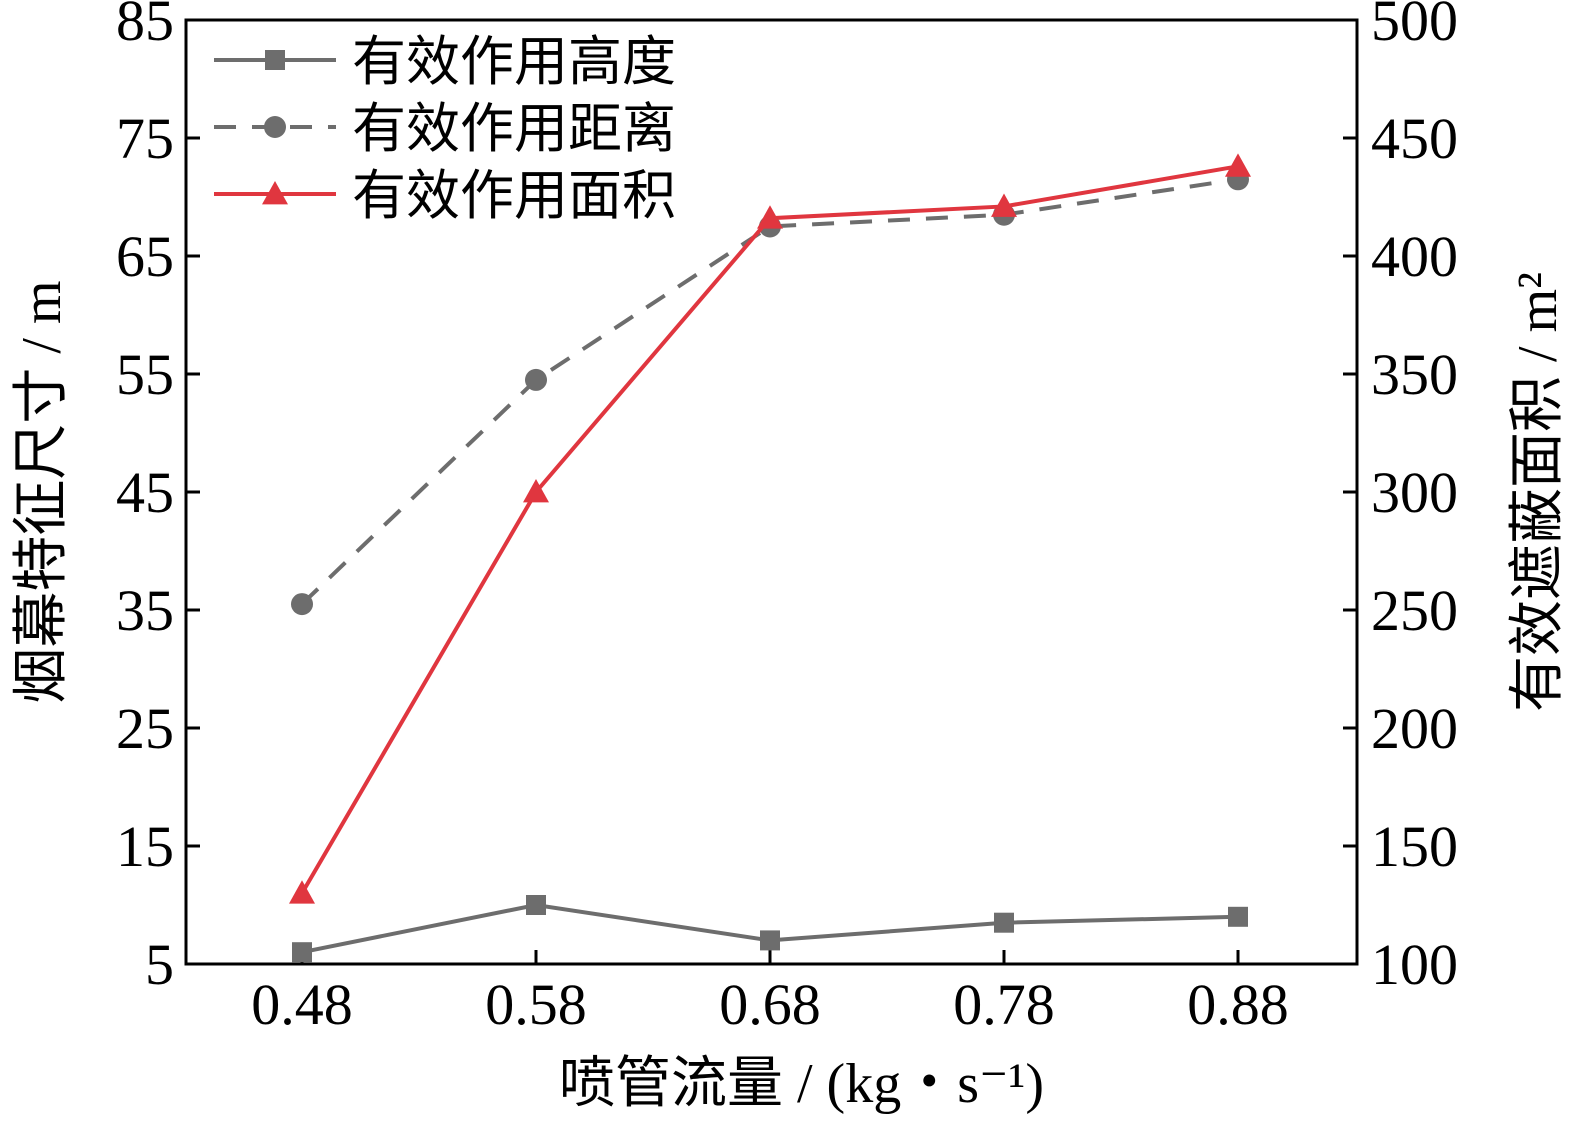  What do you see at coordinates (1238, 1004) in the screenshot?
I see `x-tick-label: 0.88` at bounding box center [1238, 1004].